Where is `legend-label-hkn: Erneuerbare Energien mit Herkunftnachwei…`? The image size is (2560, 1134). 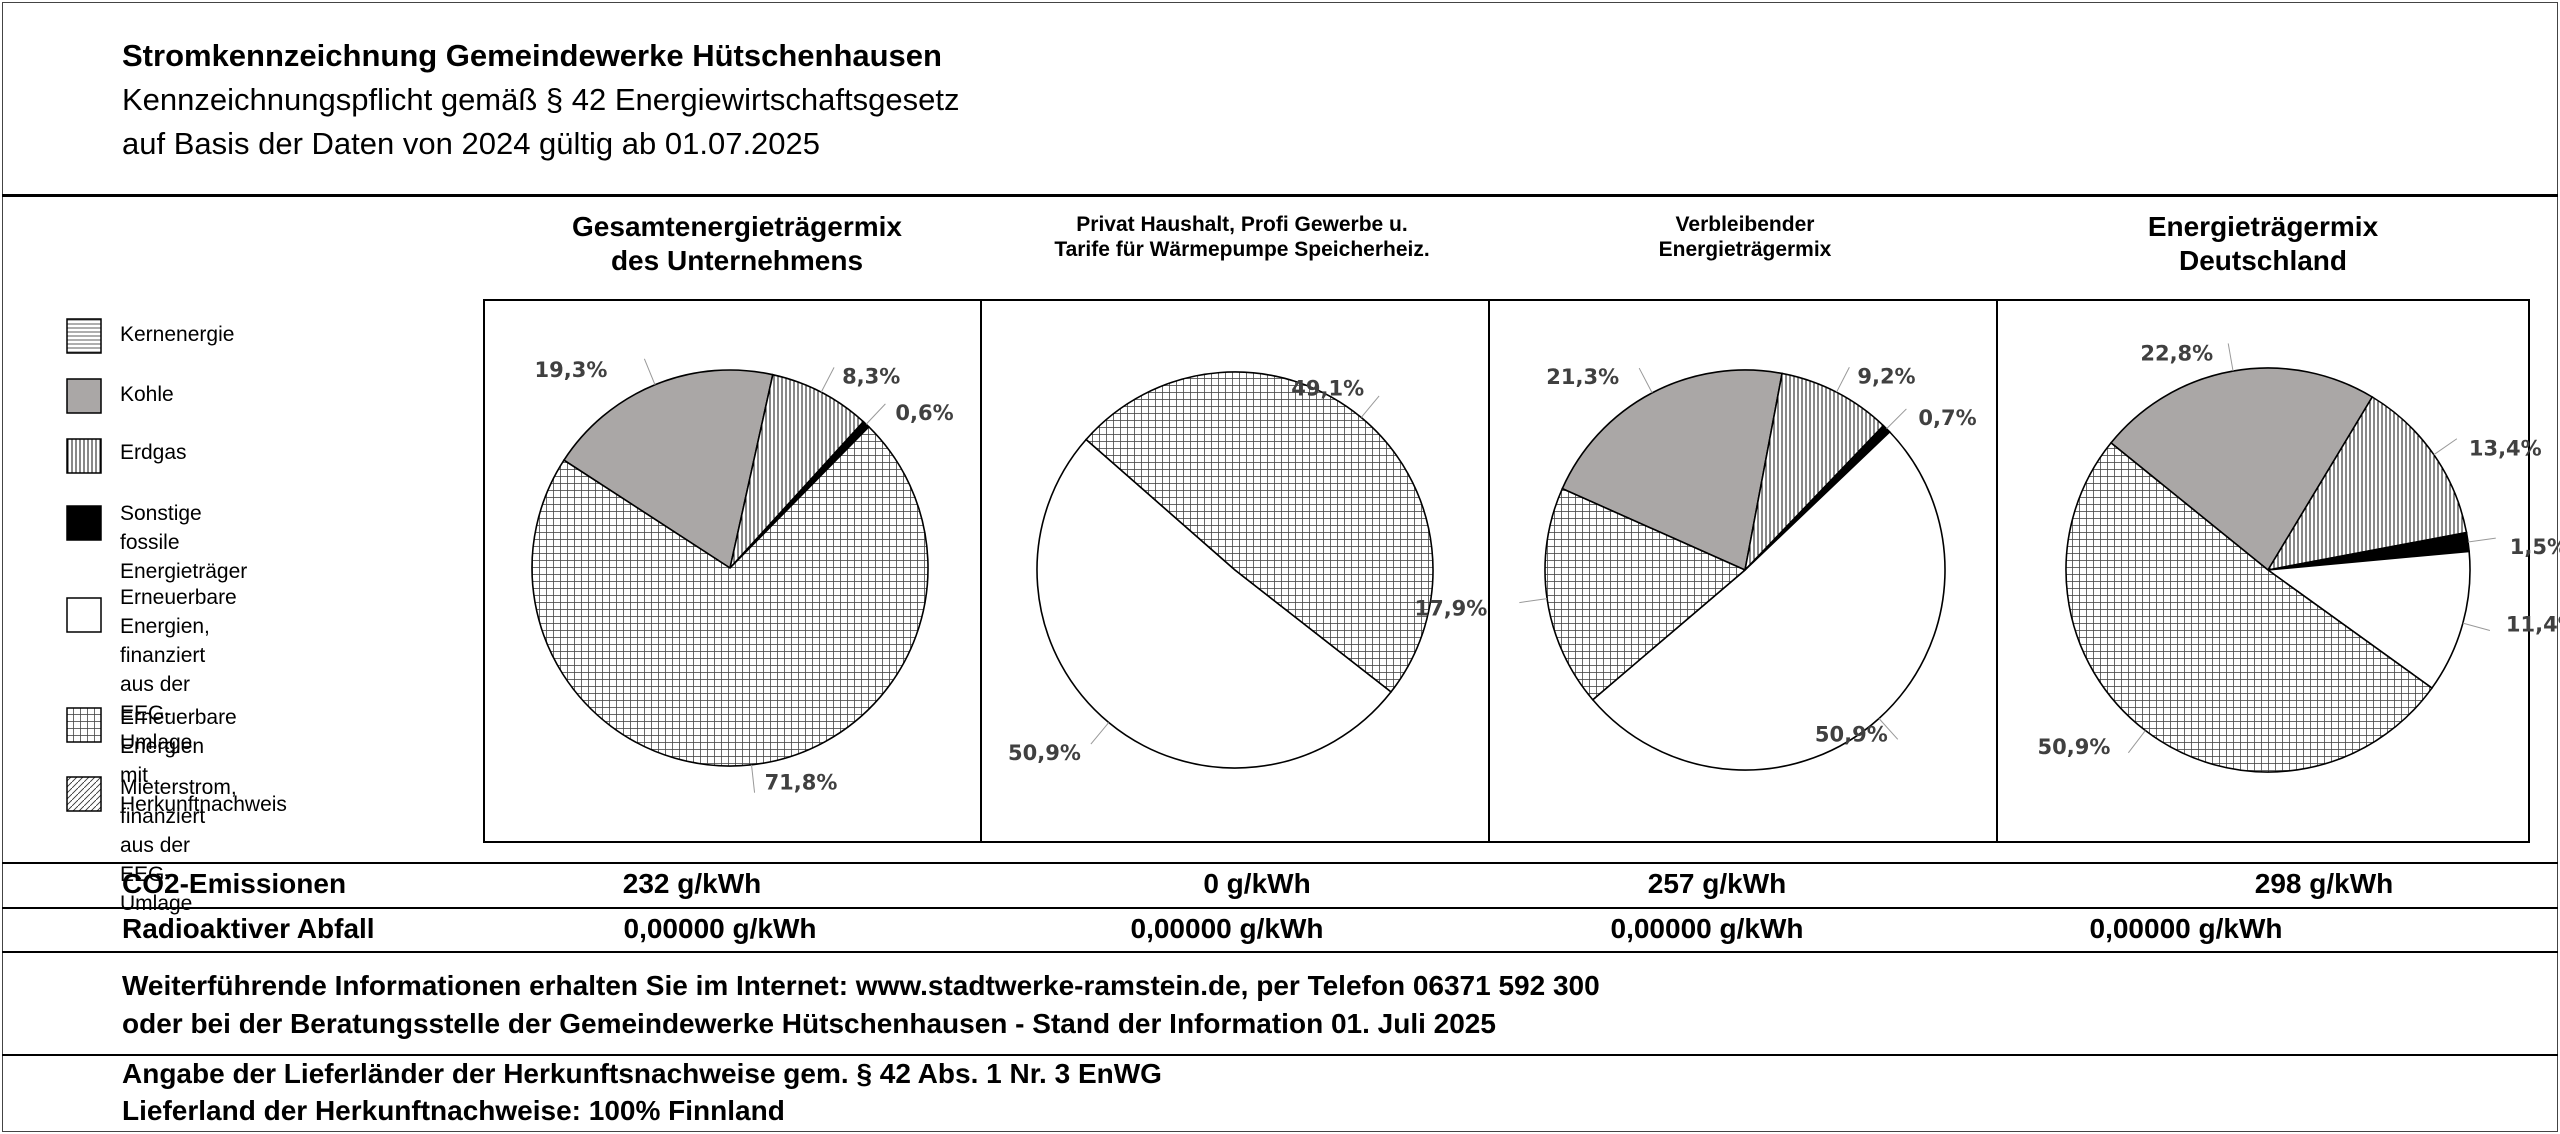
legend-label-hkn: Erneuerbare Energien mit Herkunftnachwei… is located at coordinates (203, 761).